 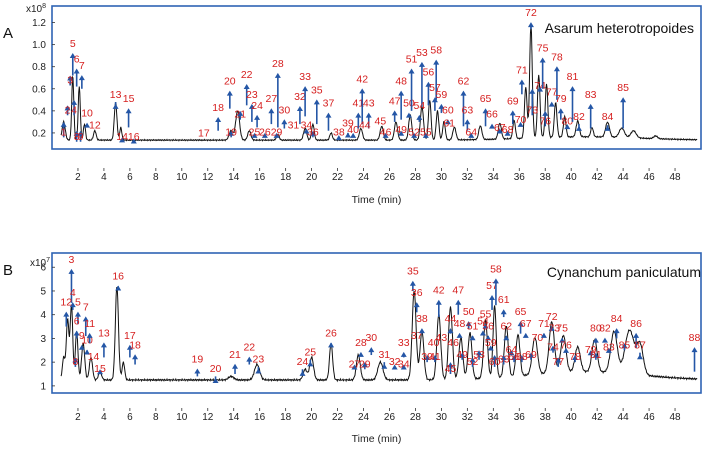 What do you see at coordinates (247, 75) in the screenshot?
I see `peak-label: 22` at bounding box center [247, 75].